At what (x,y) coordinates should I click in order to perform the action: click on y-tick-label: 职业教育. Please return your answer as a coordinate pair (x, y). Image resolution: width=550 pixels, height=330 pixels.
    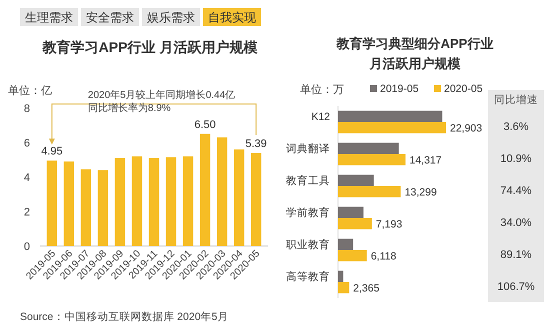
    Looking at the image, I should click on (308, 244).